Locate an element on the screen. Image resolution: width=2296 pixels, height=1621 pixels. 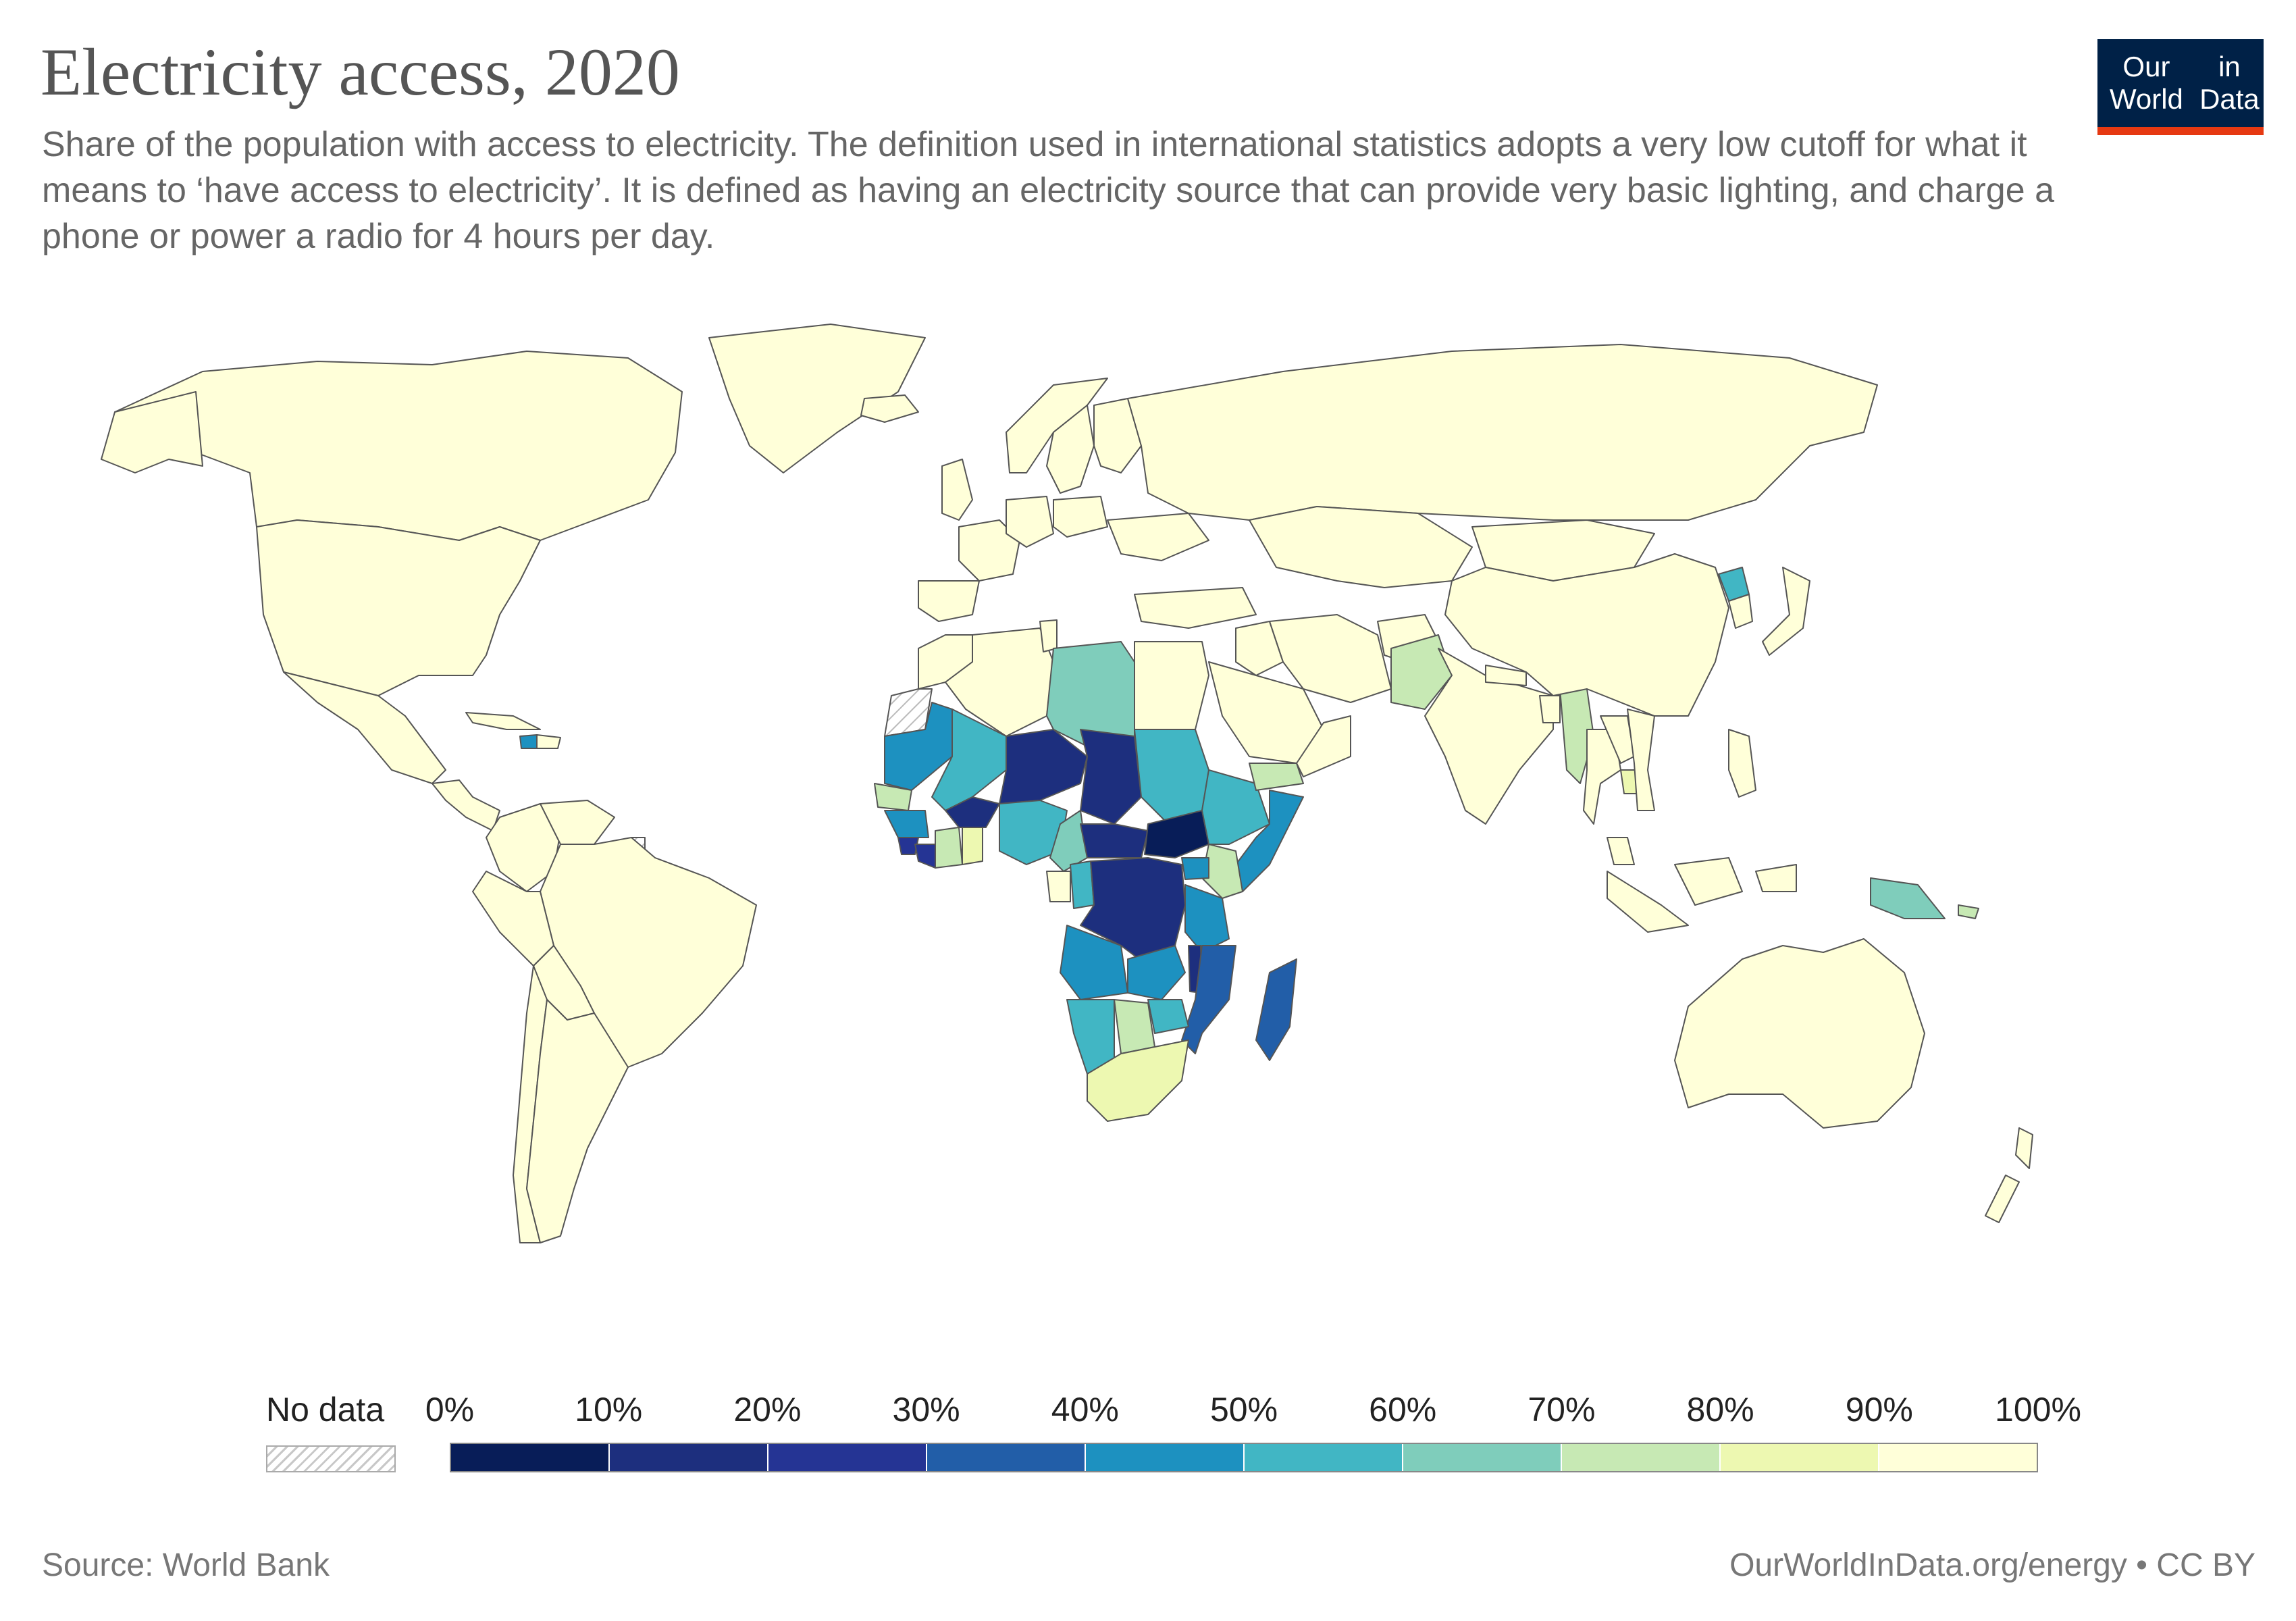
legend-tick-label: 80% is located at coordinates (1720, 1410).